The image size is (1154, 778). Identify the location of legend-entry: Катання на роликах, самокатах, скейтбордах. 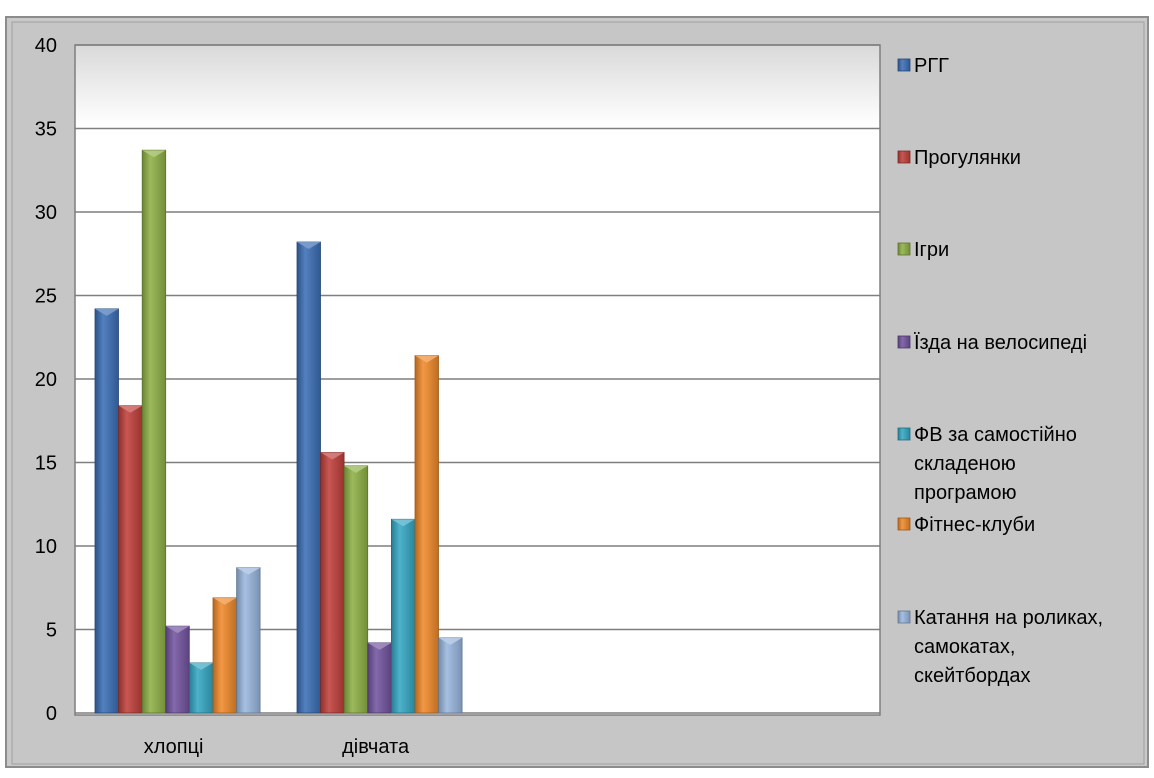
(1000, 647).